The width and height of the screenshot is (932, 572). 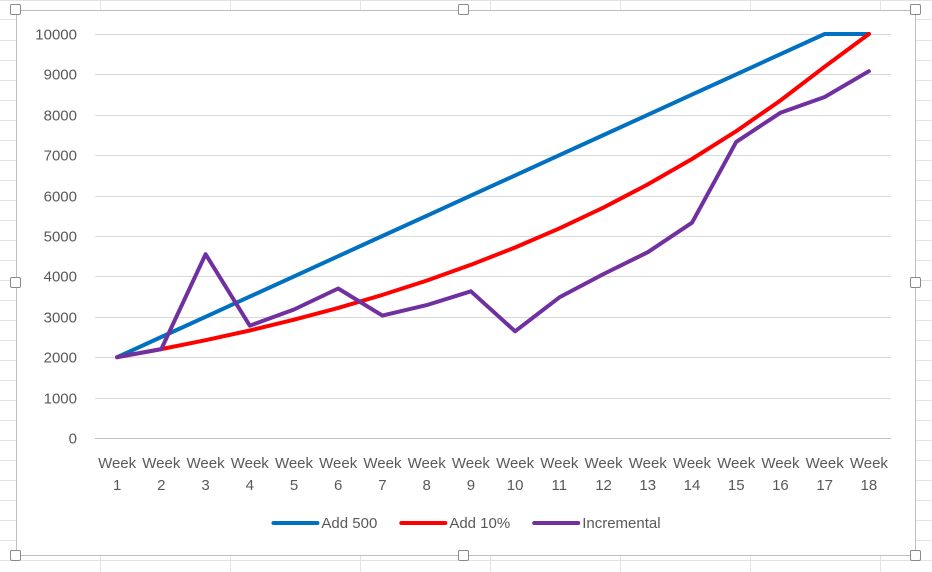 I want to click on y-tick-label: 0, so click(x=73, y=439).